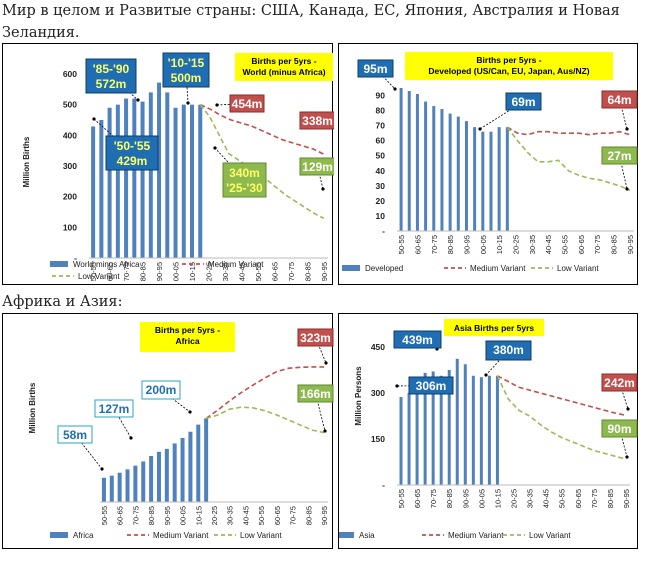 The height and width of the screenshot is (564, 653). What do you see at coordinates (381, 96) in the screenshot?
I see `y-tick-label: 90` at bounding box center [381, 96].